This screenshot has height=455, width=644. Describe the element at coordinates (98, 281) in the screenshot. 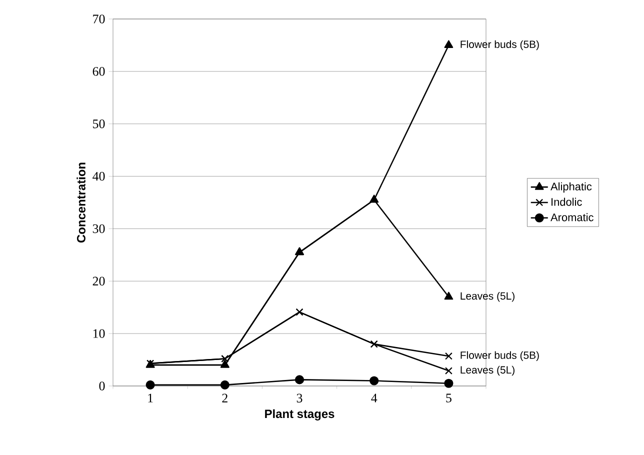

I see `y-tick-label: 20` at that location.